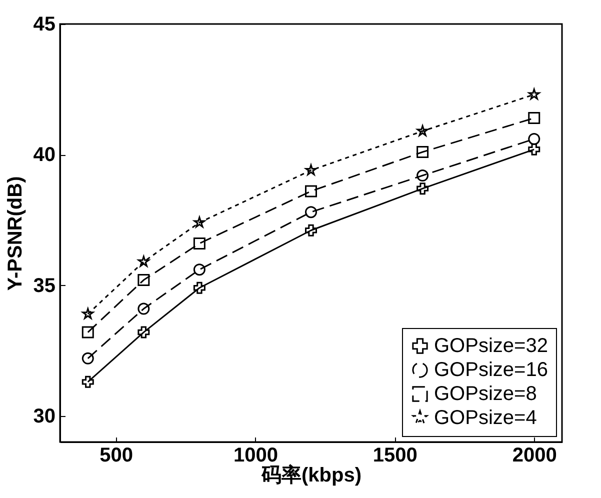 This screenshot has height=498, width=601. What do you see at coordinates (491, 346) in the screenshot?
I see `legend-label: GOPsize=32` at bounding box center [491, 346].